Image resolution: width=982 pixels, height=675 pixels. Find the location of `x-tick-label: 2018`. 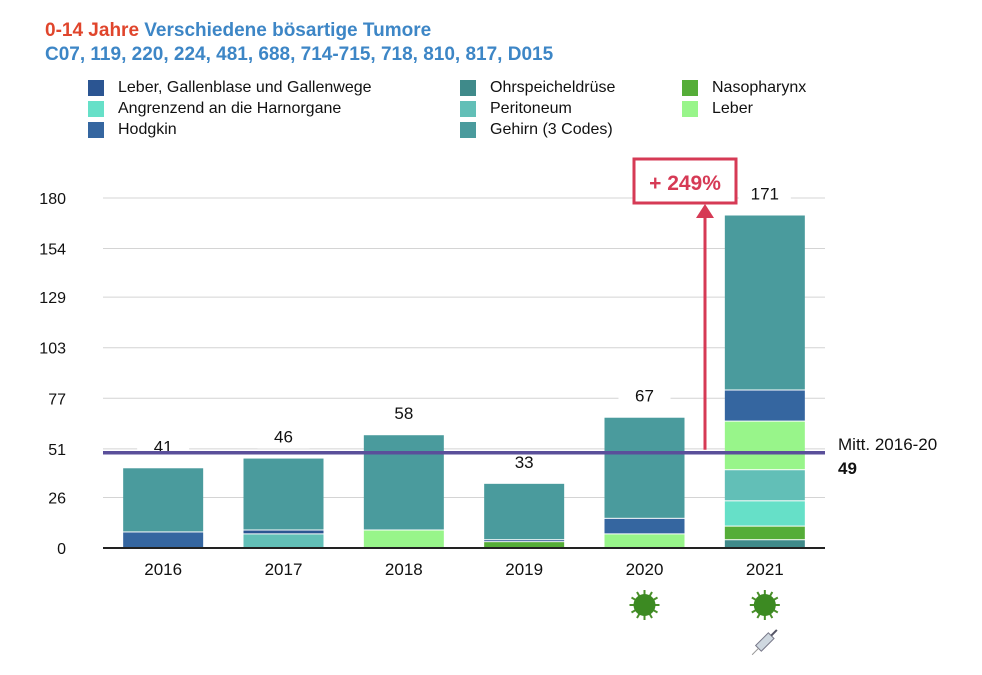

x-tick-label: 2018 is located at coordinates (404, 569).